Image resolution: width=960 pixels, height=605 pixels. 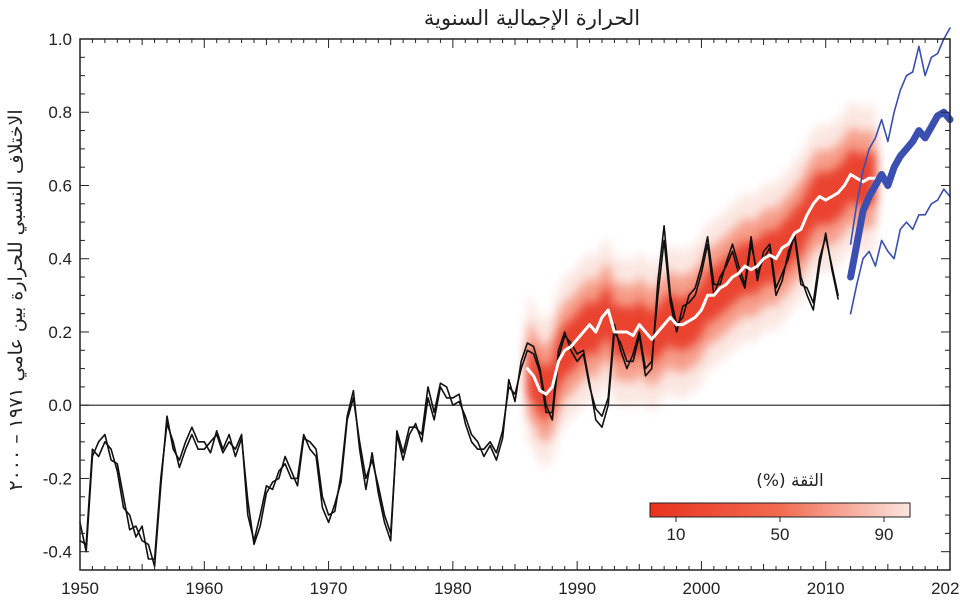 I want to click on forecast-lower-line, so click(x=900, y=251).